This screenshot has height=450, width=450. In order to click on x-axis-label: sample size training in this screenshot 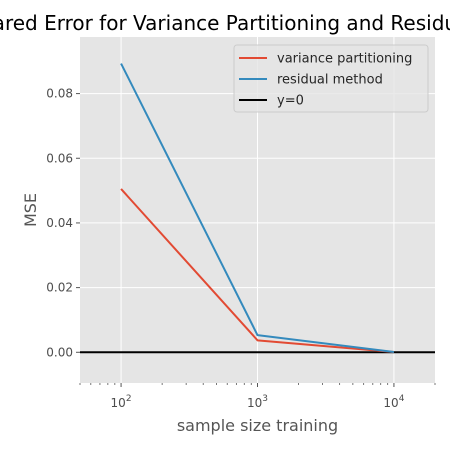, I will do `click(257, 425)`.